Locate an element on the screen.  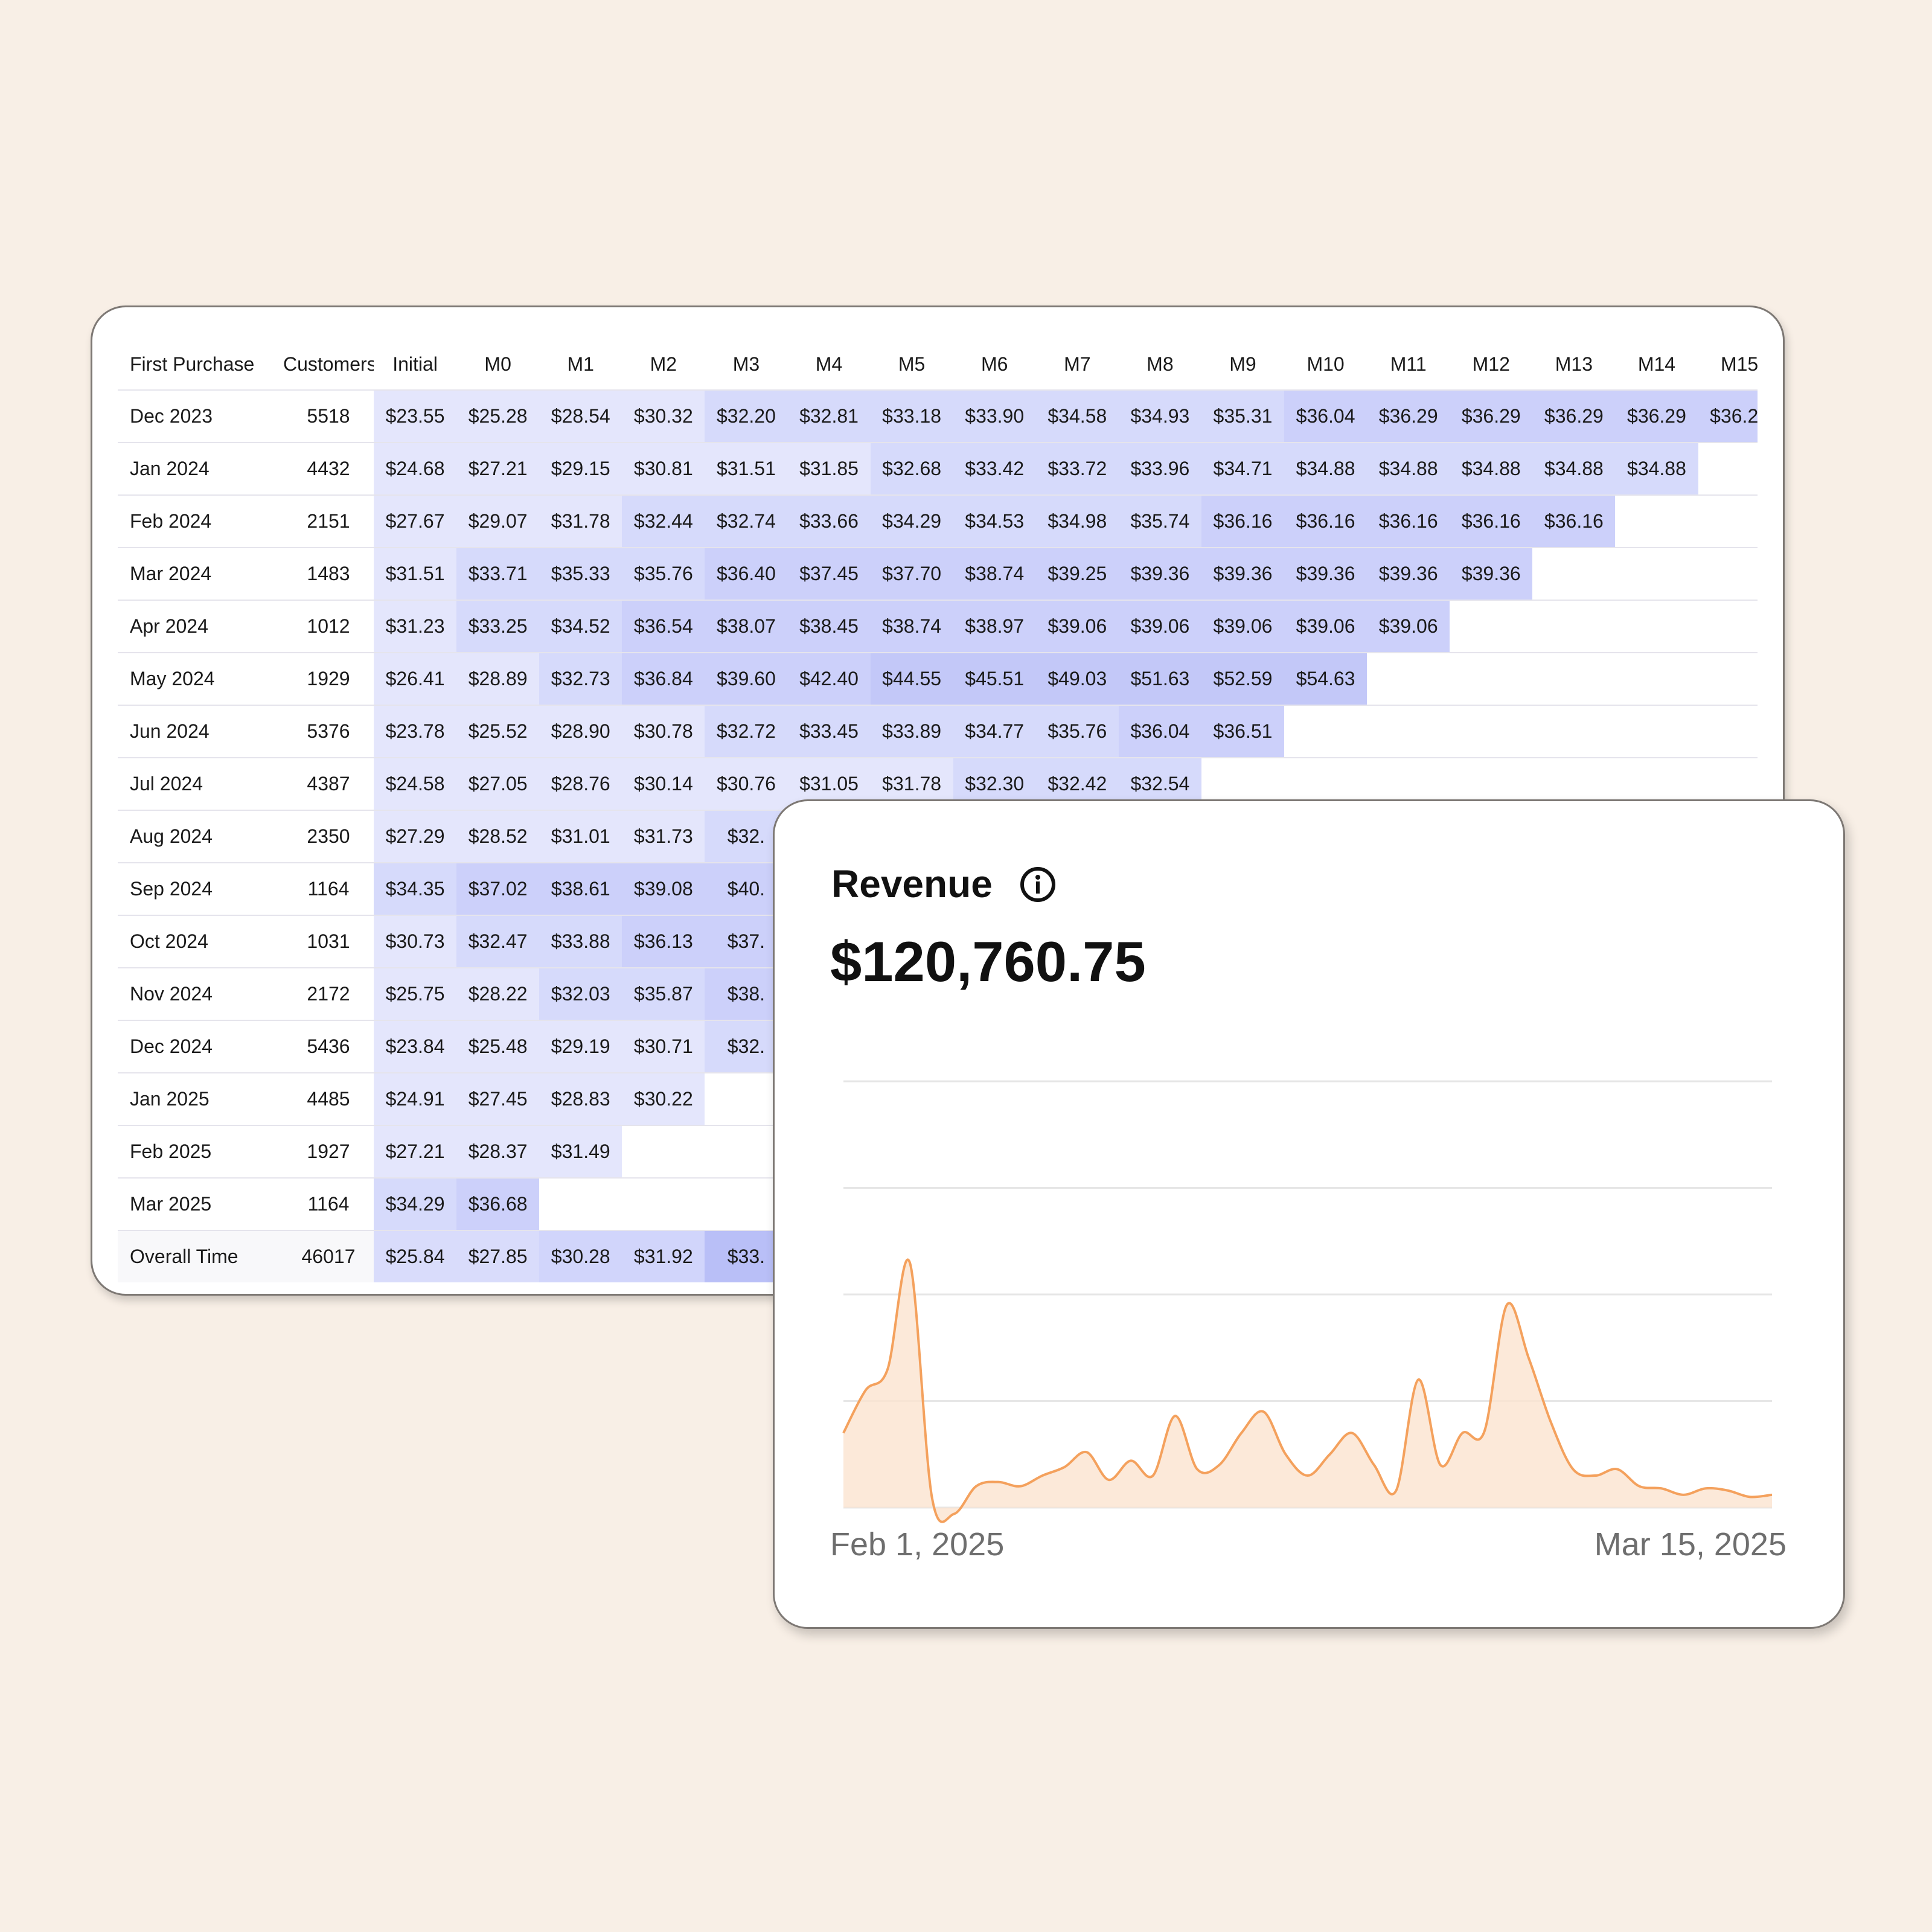
column-header: M3 is located at coordinates (746, 364).